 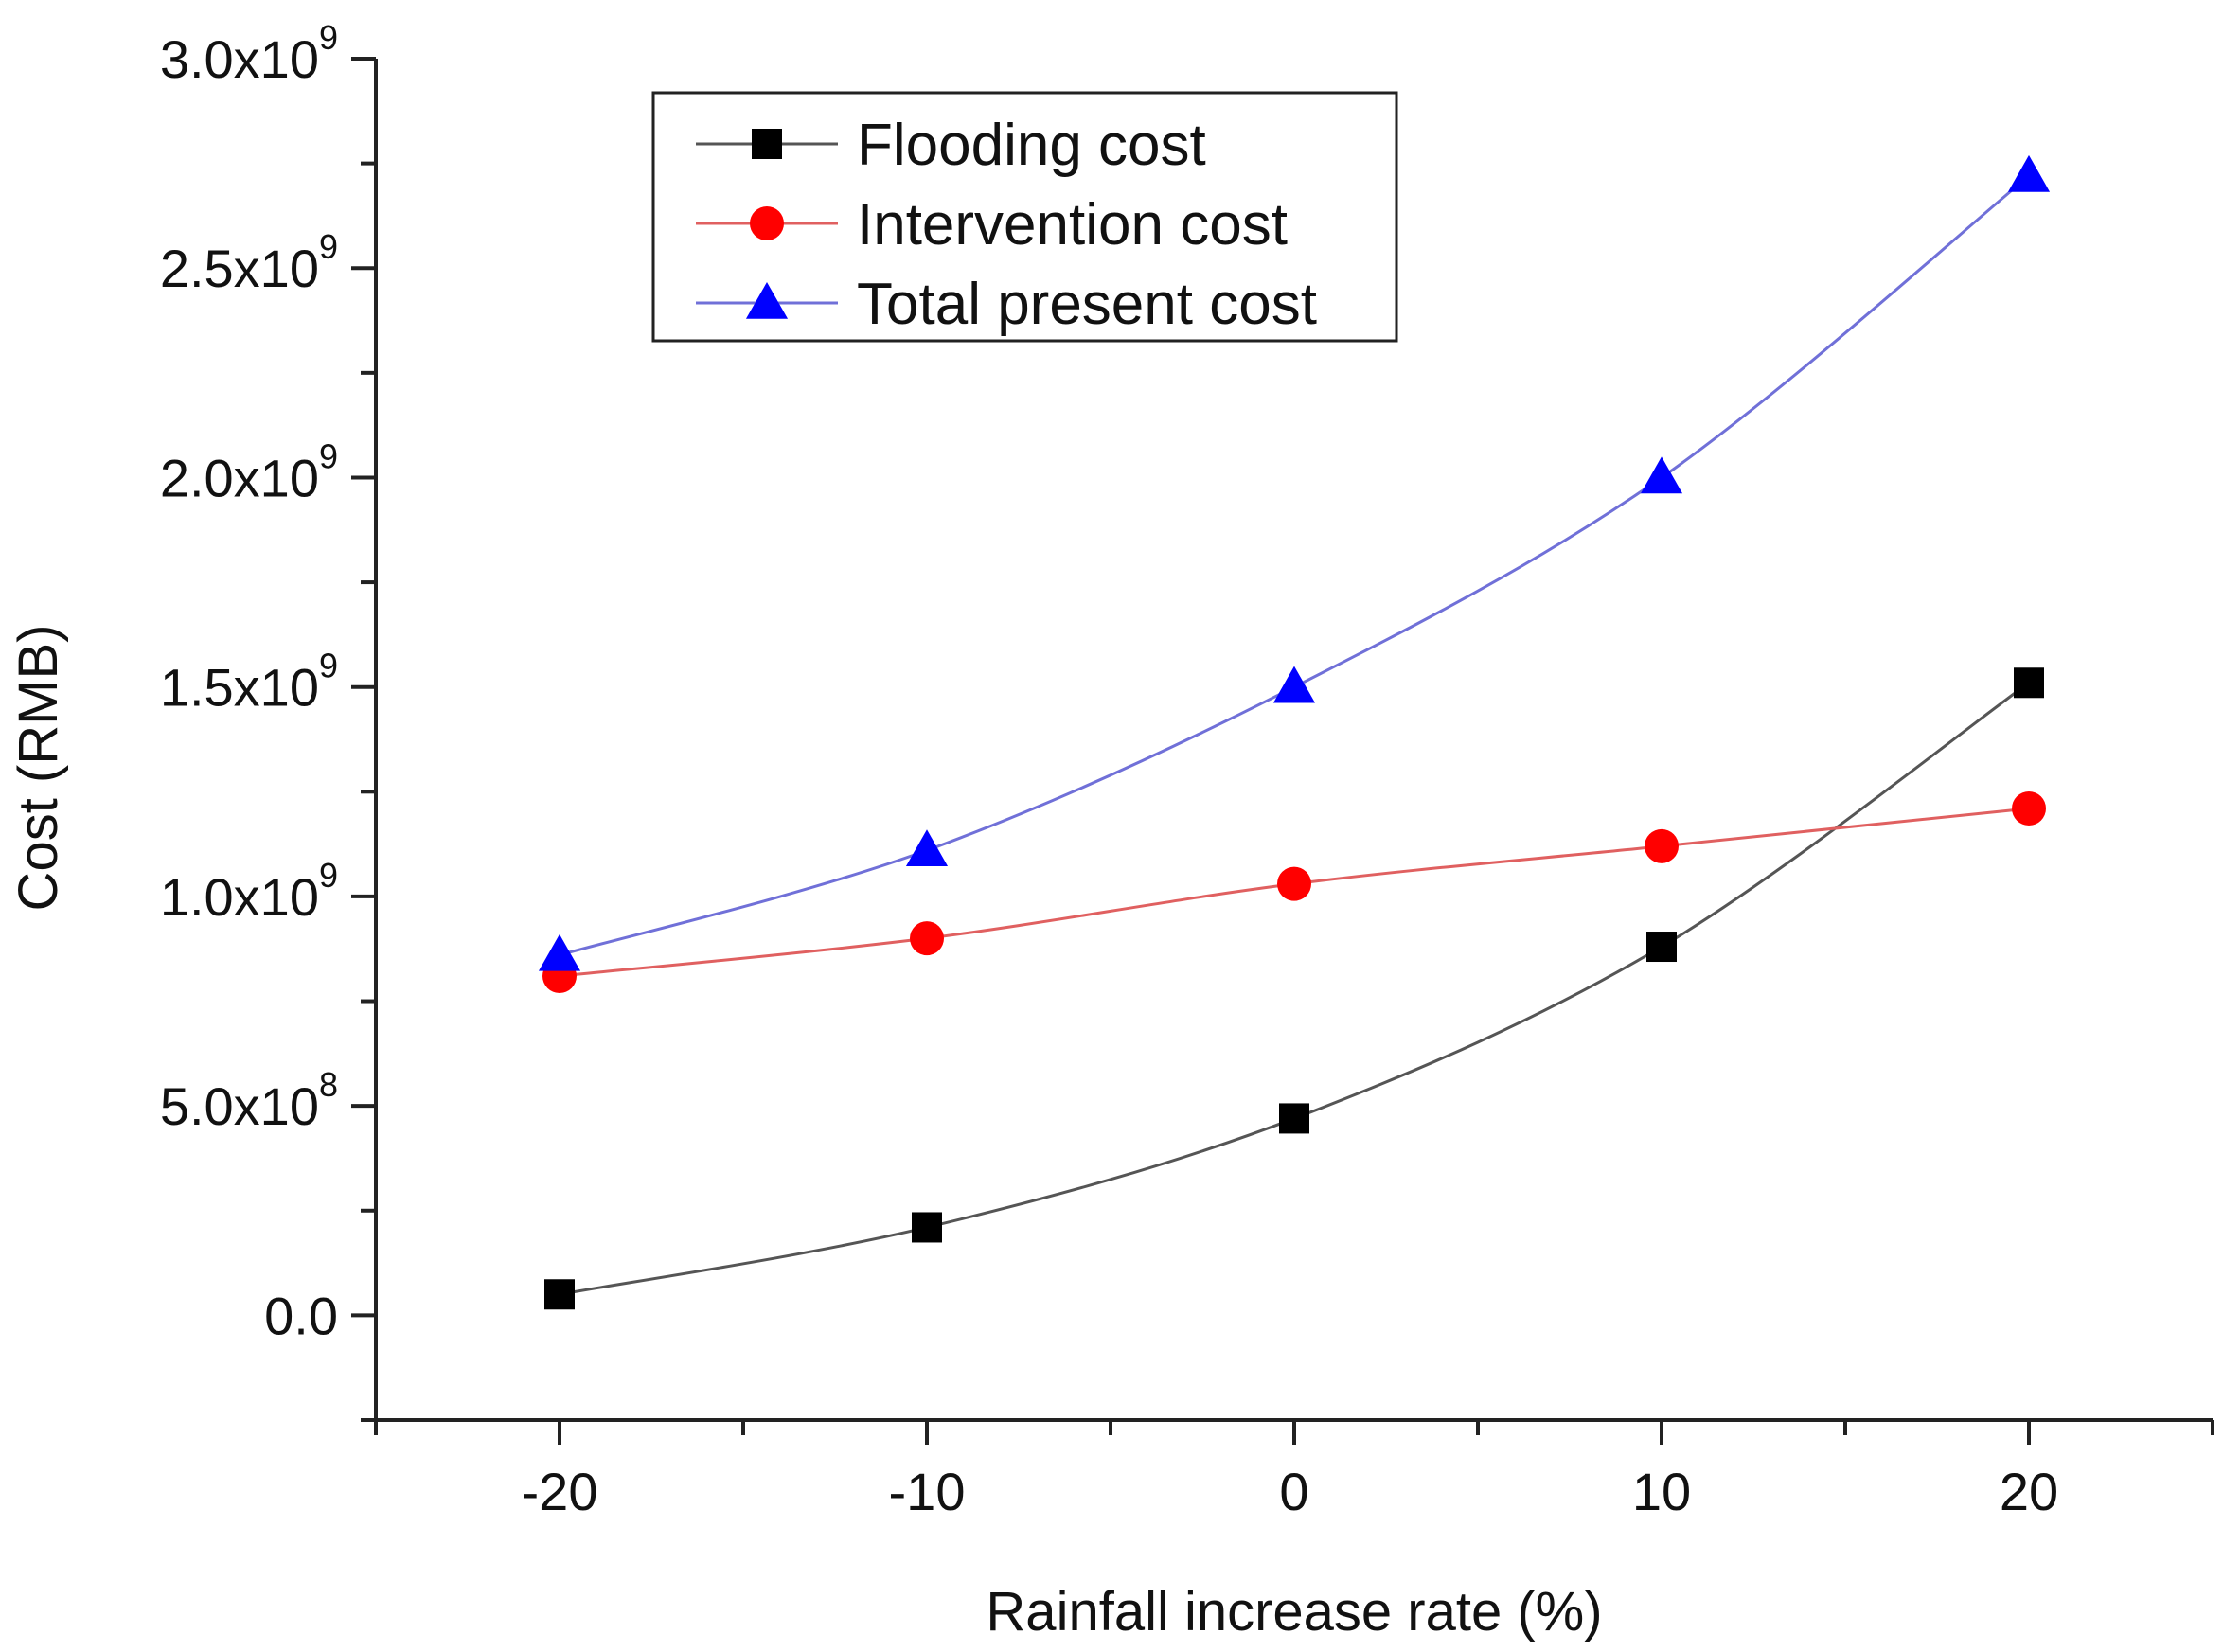 I want to click on y-tick-label: 1.0x10⁹, so click(x=249, y=891).